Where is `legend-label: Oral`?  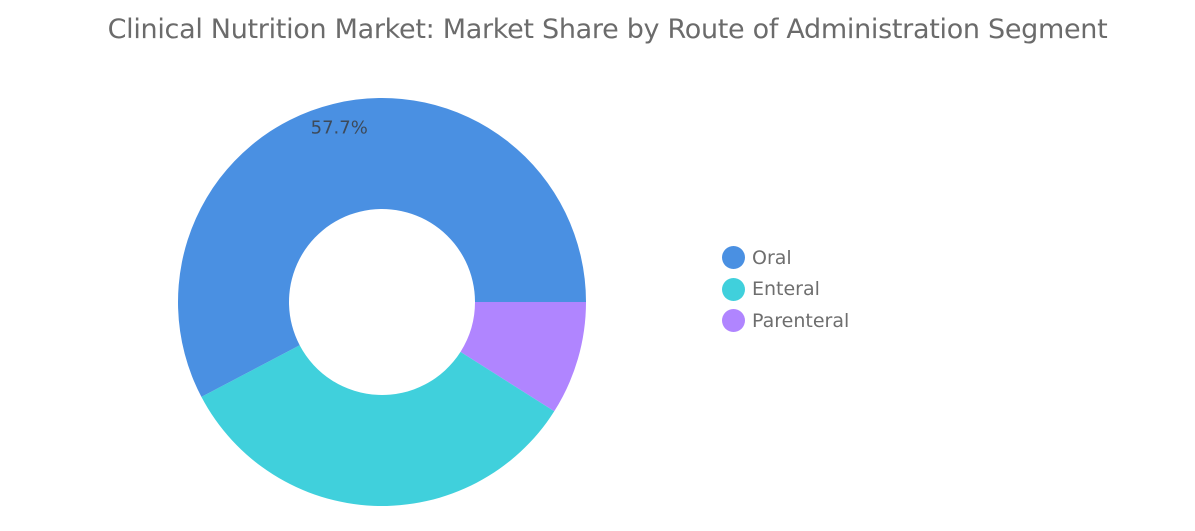 legend-label: Oral is located at coordinates (772, 257).